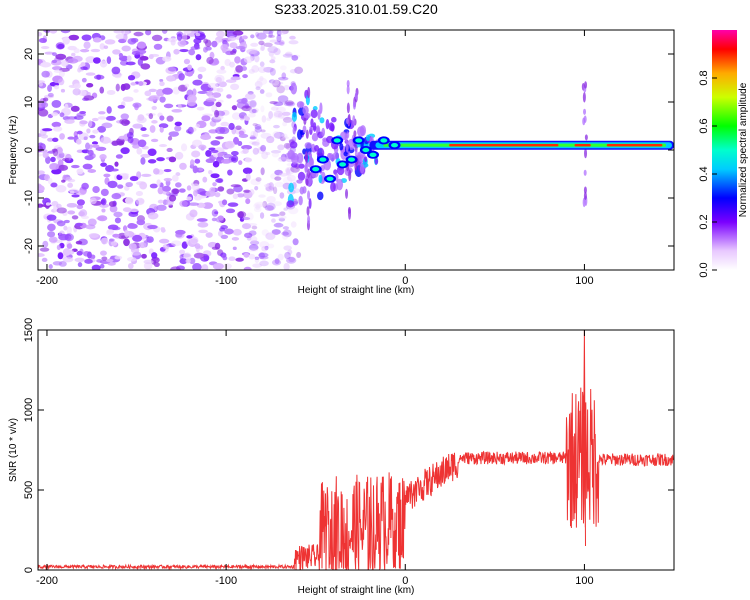  What do you see at coordinates (405, 281) in the screenshot?
I see `spectrogram-xtick-label: 0` at bounding box center [405, 281].